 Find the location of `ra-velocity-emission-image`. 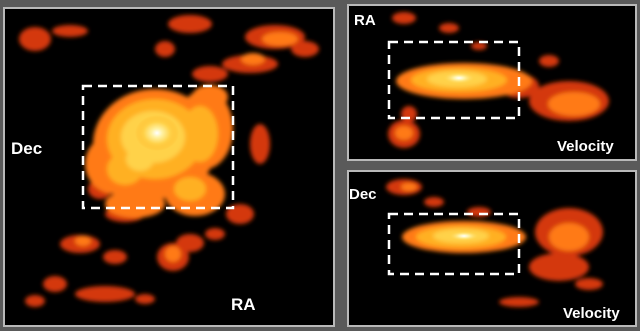

ra-velocity-emission-image is located at coordinates (498, 80).